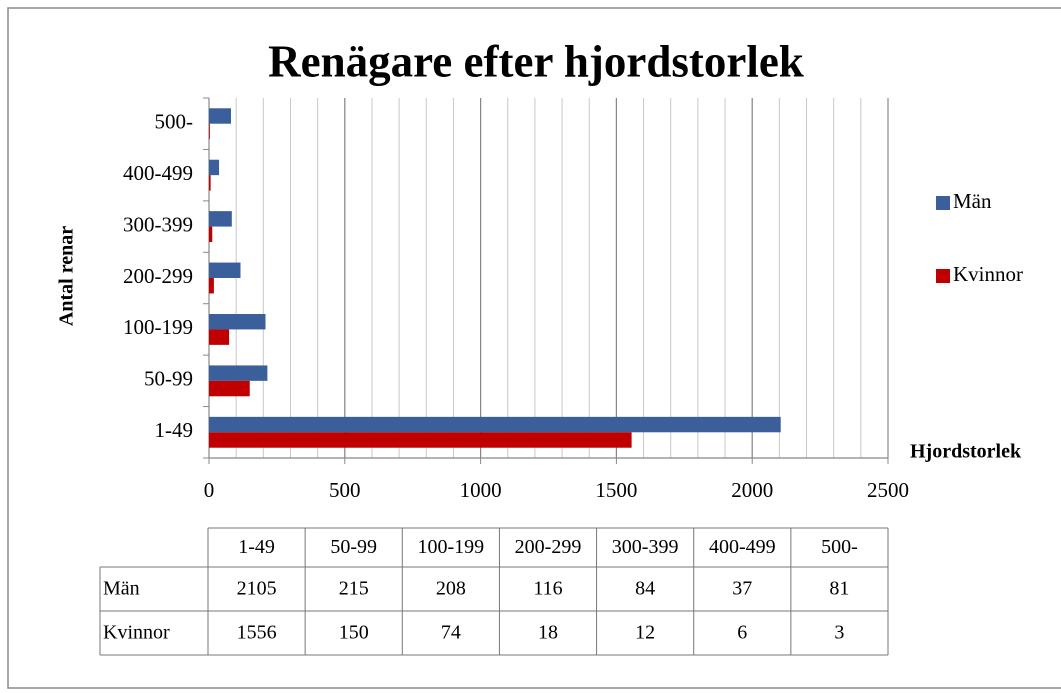 The width and height of the screenshot is (1061, 693). I want to click on table-cell: 81, so click(839, 589).